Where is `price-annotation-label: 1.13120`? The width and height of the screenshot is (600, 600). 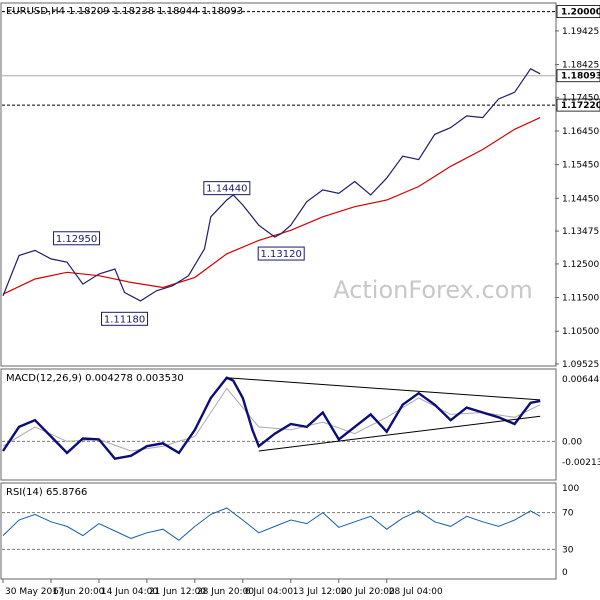
price-annotation-label: 1.13120 is located at coordinates (281, 254).